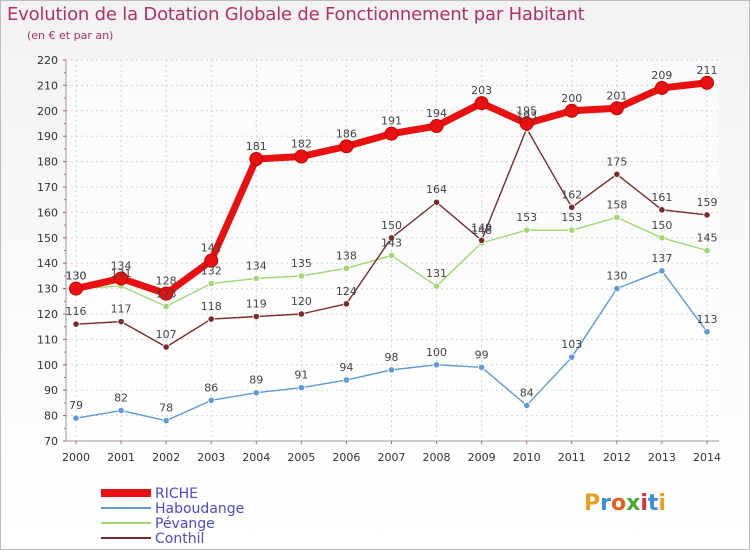 The height and width of the screenshot is (550, 750). Describe the element at coordinates (47, 238) in the screenshot. I see `y-tick-label: 150` at that location.